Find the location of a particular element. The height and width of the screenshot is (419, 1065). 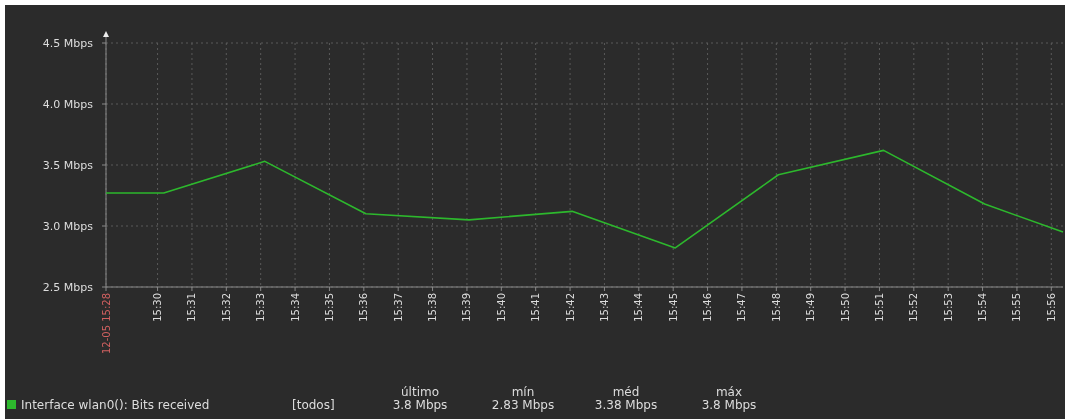

y-tick-label: 2.5 Mbps is located at coordinates (68, 287).